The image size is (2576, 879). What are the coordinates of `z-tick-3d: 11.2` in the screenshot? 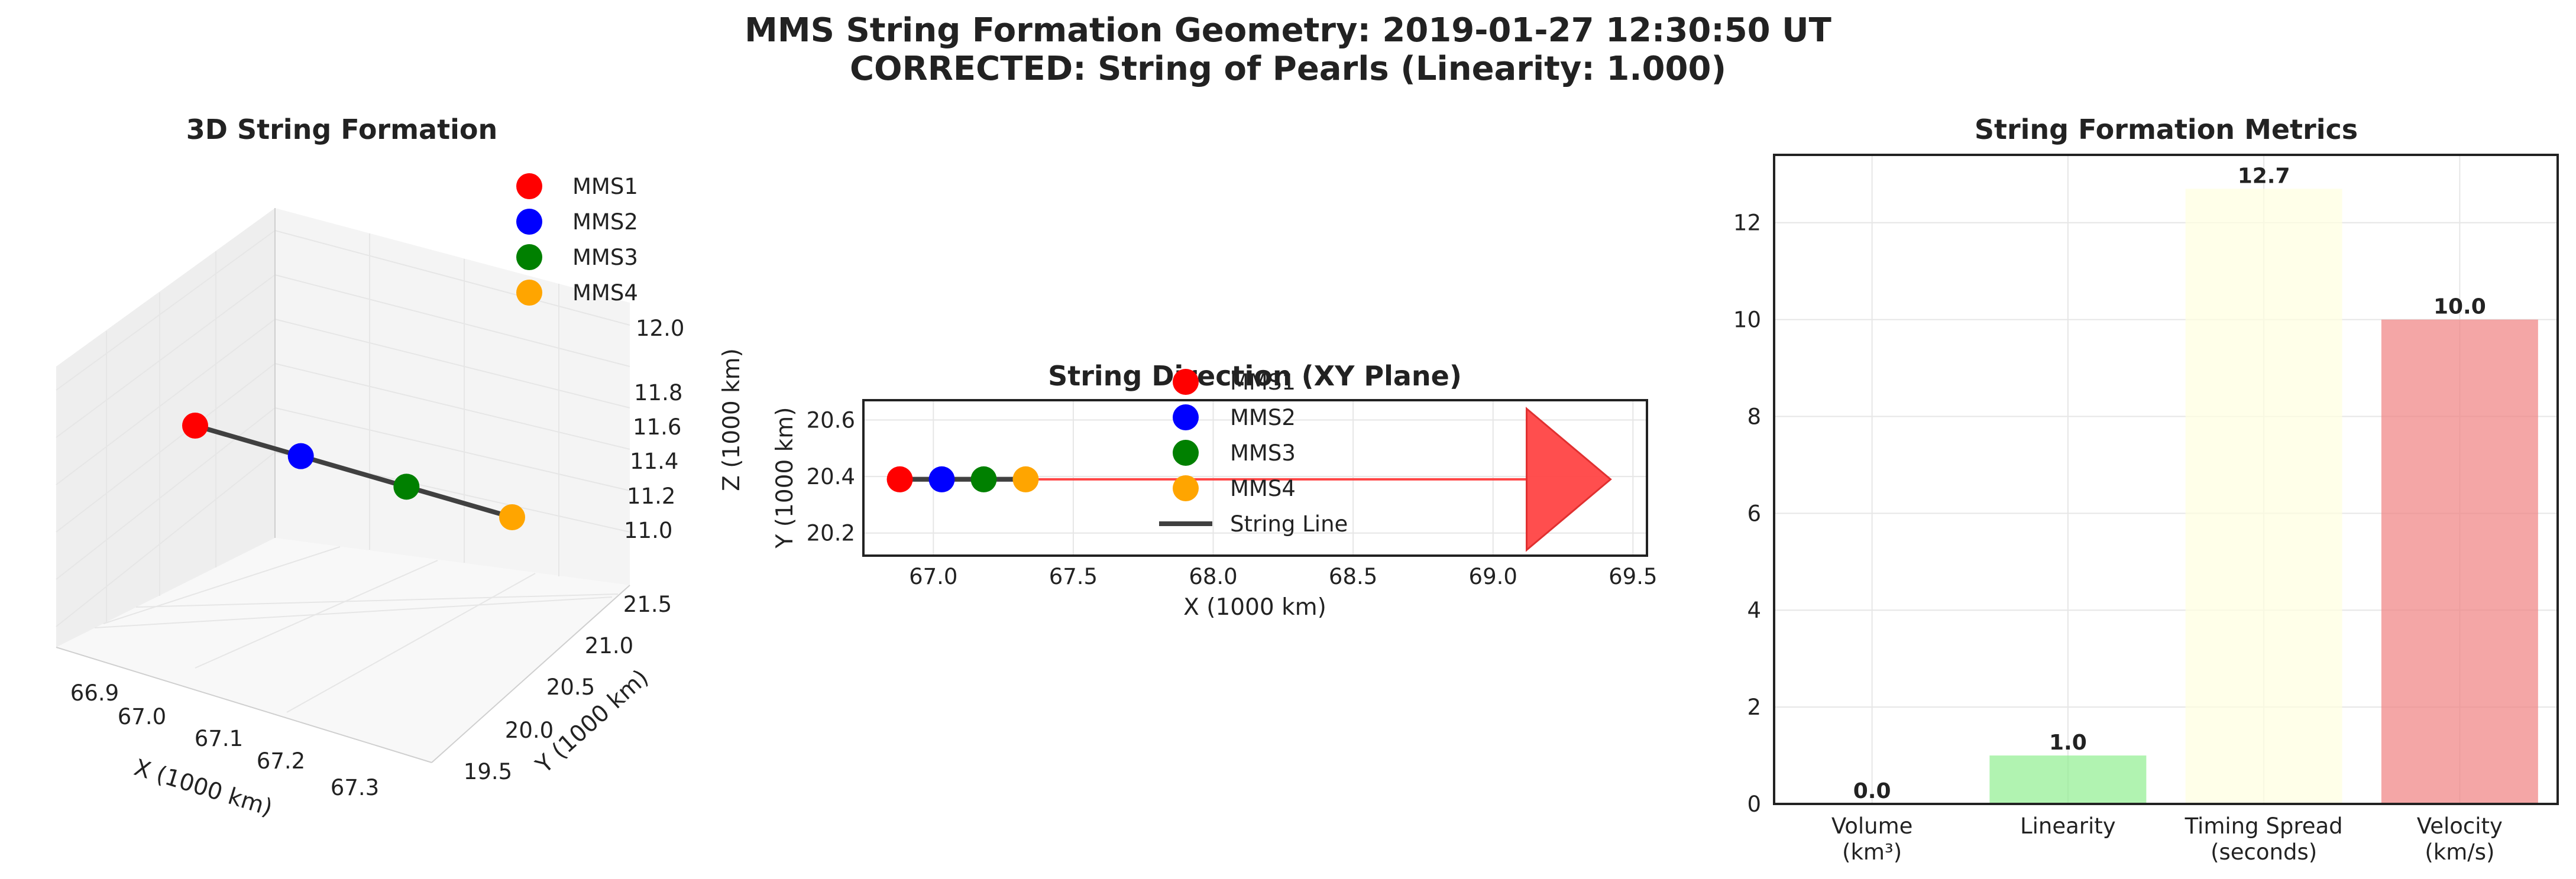 It's located at (651, 496).